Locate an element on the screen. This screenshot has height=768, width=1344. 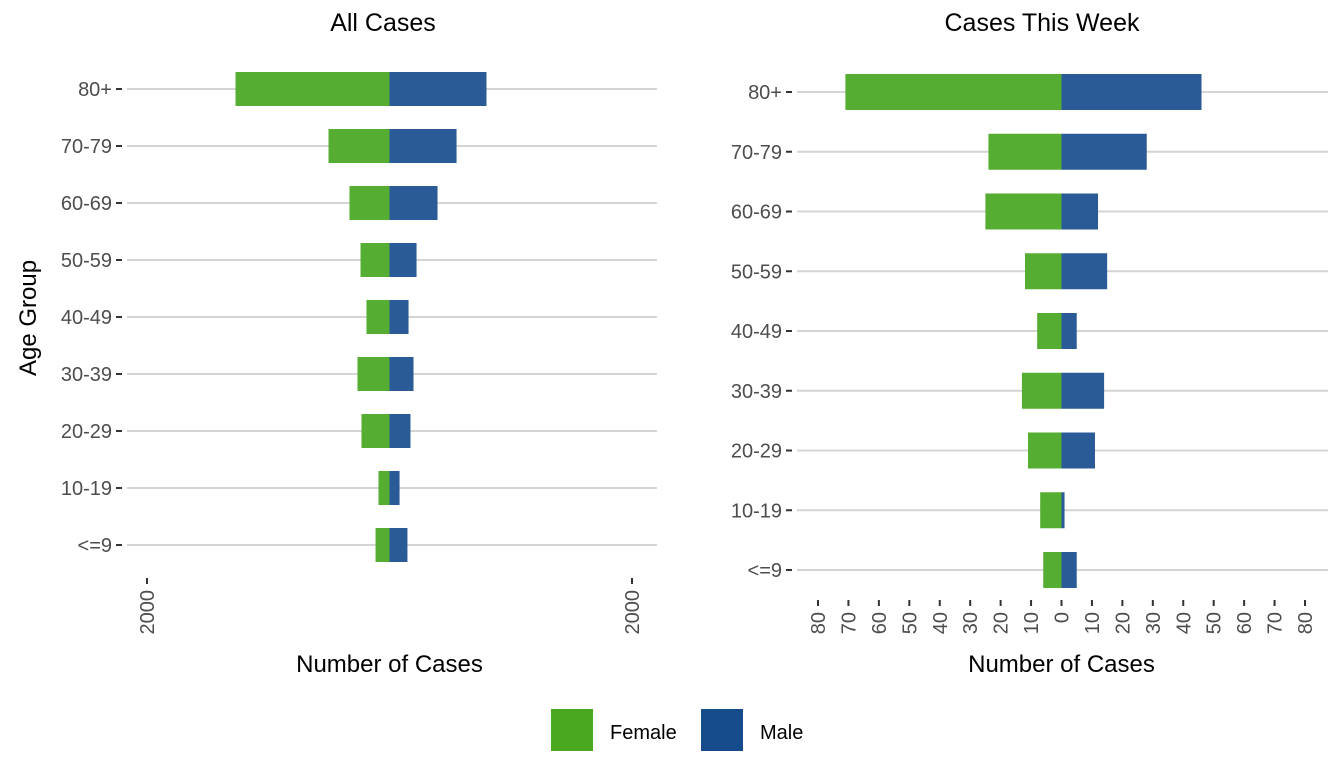
y-axis-title: Age Group is located at coordinates (28, 318).